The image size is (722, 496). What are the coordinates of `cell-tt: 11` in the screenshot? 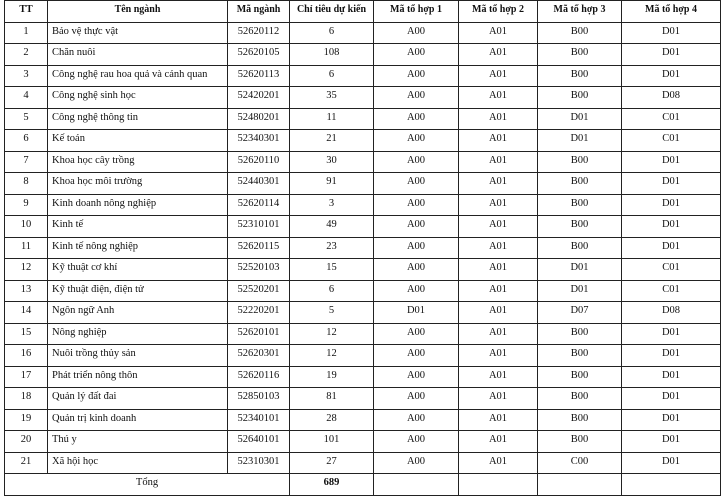 It's located at (26, 247).